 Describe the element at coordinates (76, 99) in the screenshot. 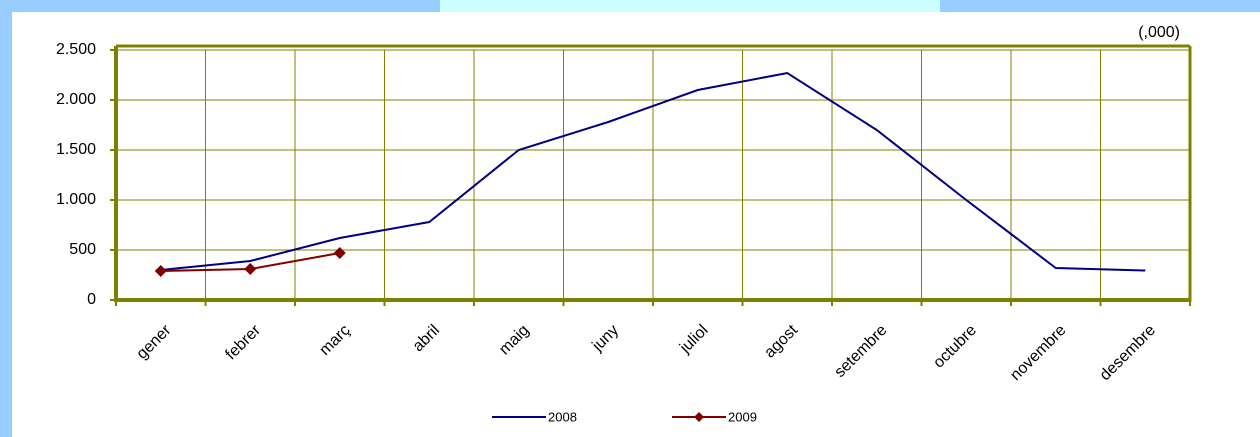

I see `y-tick-label: 2.000` at that location.